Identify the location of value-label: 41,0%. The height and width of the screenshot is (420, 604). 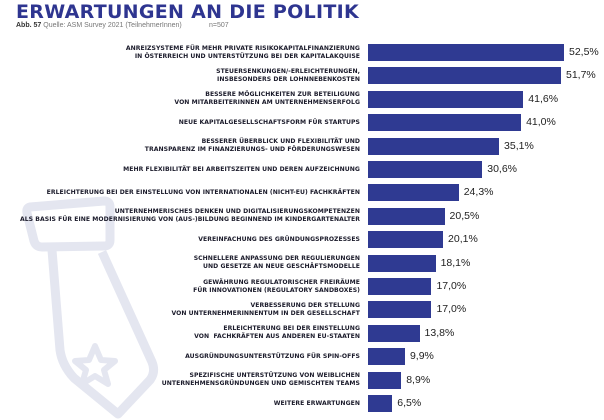
(541, 122).